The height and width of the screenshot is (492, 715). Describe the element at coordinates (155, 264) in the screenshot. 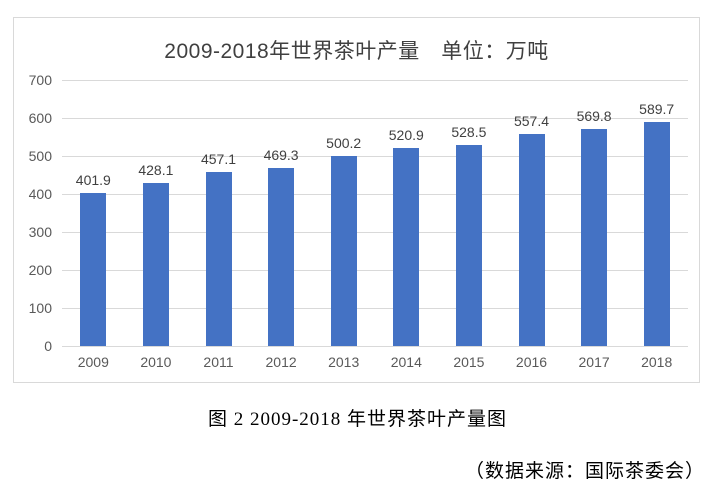

I see `bar-2010` at that location.